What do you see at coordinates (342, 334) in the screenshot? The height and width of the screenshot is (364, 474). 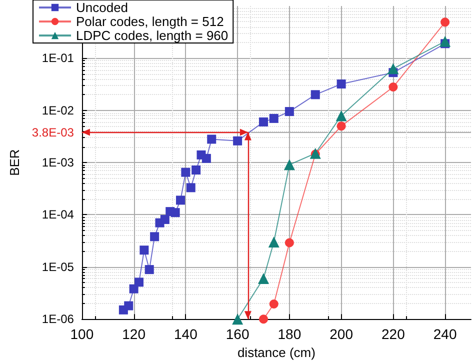 I see `x-tick-label: 200` at bounding box center [342, 334].